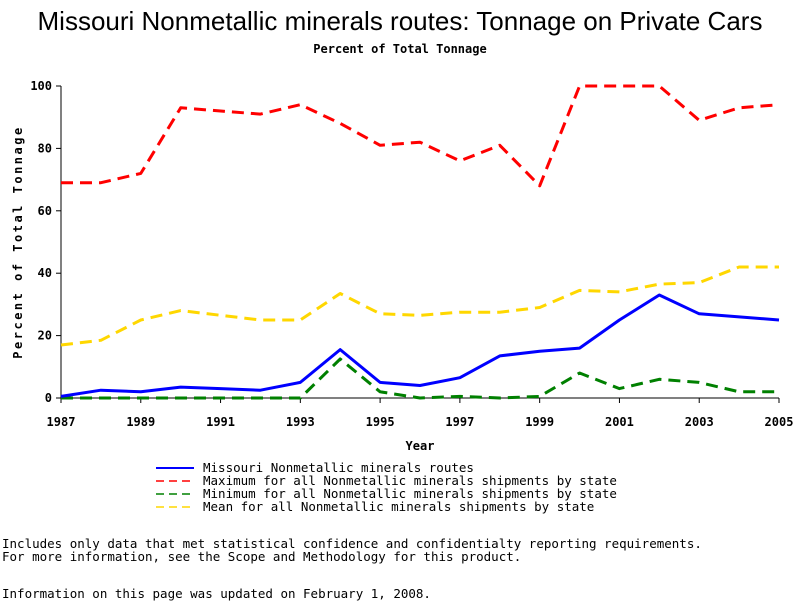 Image resolution: width=800 pixels, height=601 pixels. What do you see at coordinates (45, 211) in the screenshot?
I see `y-tick-label: 60` at bounding box center [45, 211].